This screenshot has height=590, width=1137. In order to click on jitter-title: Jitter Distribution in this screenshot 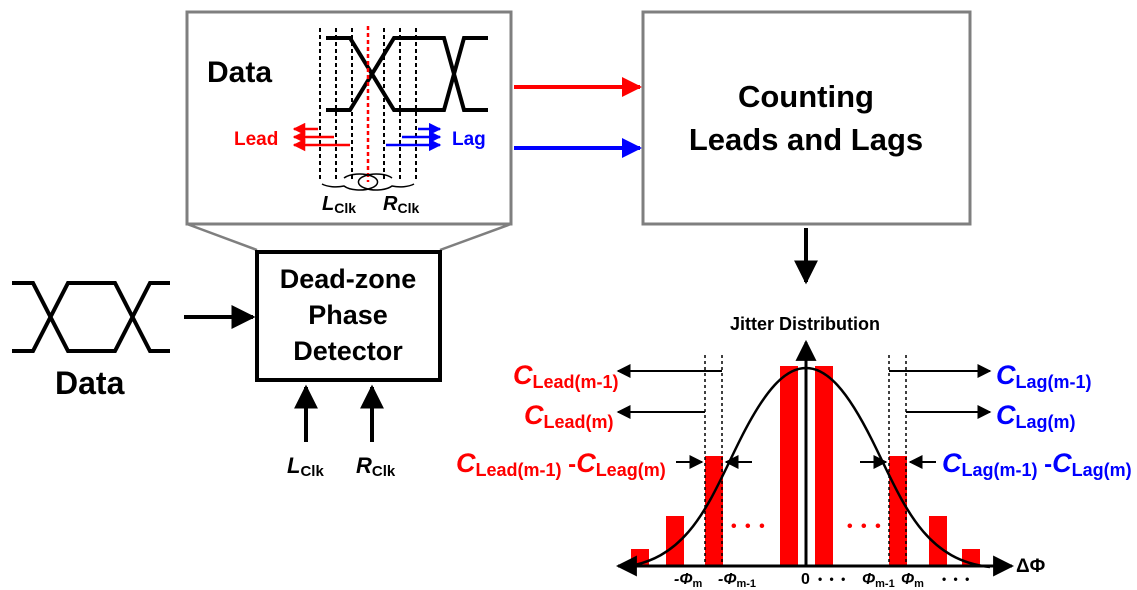, I will do `click(805, 324)`.